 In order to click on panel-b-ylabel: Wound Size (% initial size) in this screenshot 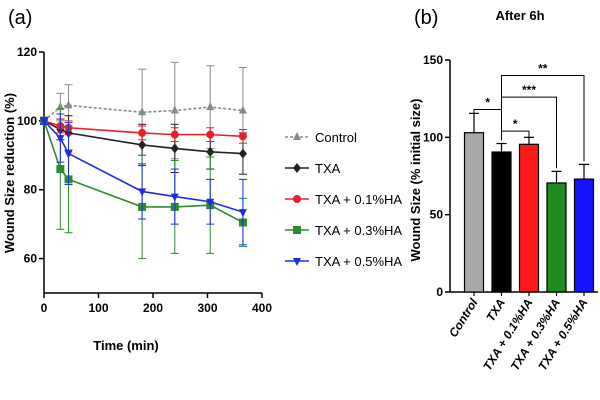, I will do `click(415, 180)`.